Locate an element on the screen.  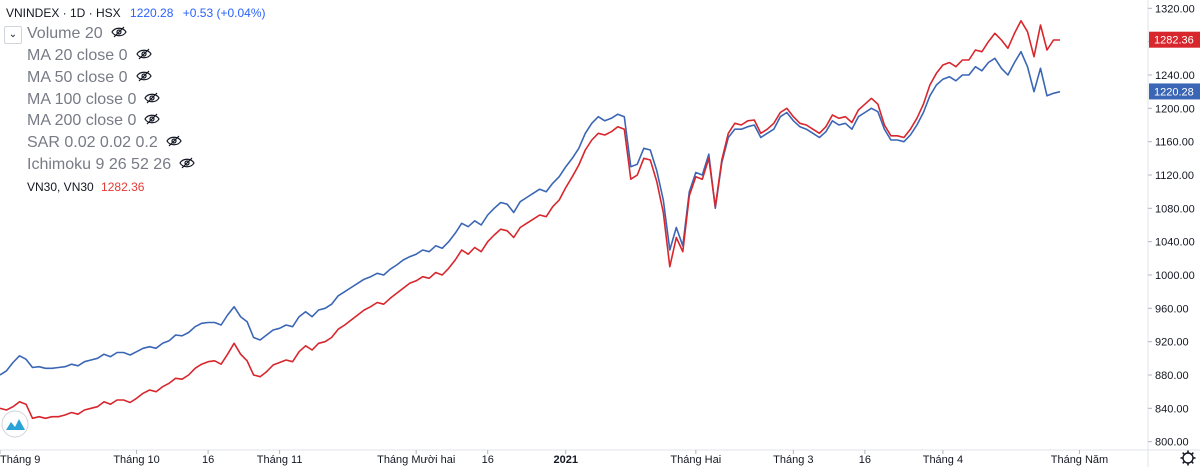
time-tick-label: Tháng Mười hai is located at coordinates (416, 460).